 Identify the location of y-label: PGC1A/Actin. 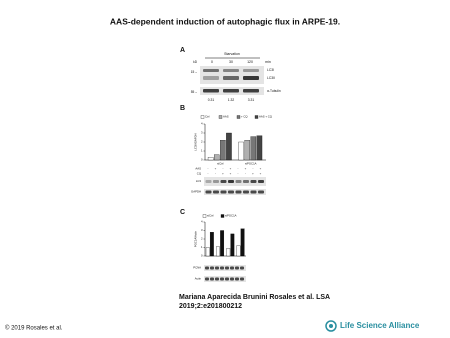
(196, 238).